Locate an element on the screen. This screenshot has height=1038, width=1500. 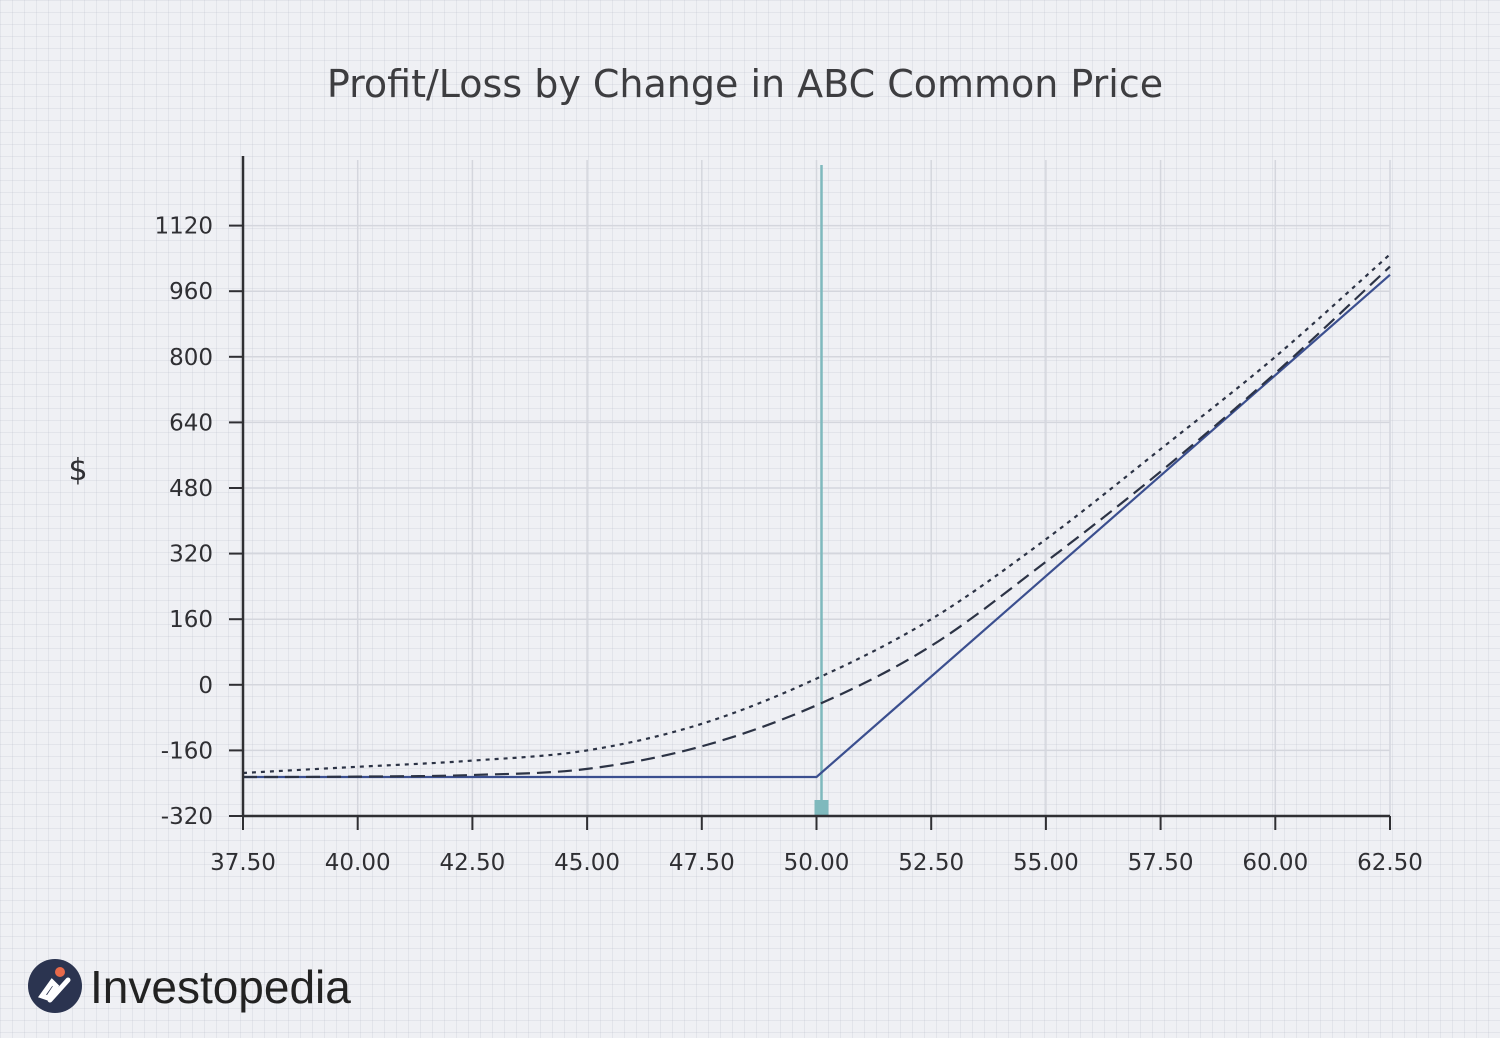
x-tick-label: 50.00 is located at coordinates (817, 863).